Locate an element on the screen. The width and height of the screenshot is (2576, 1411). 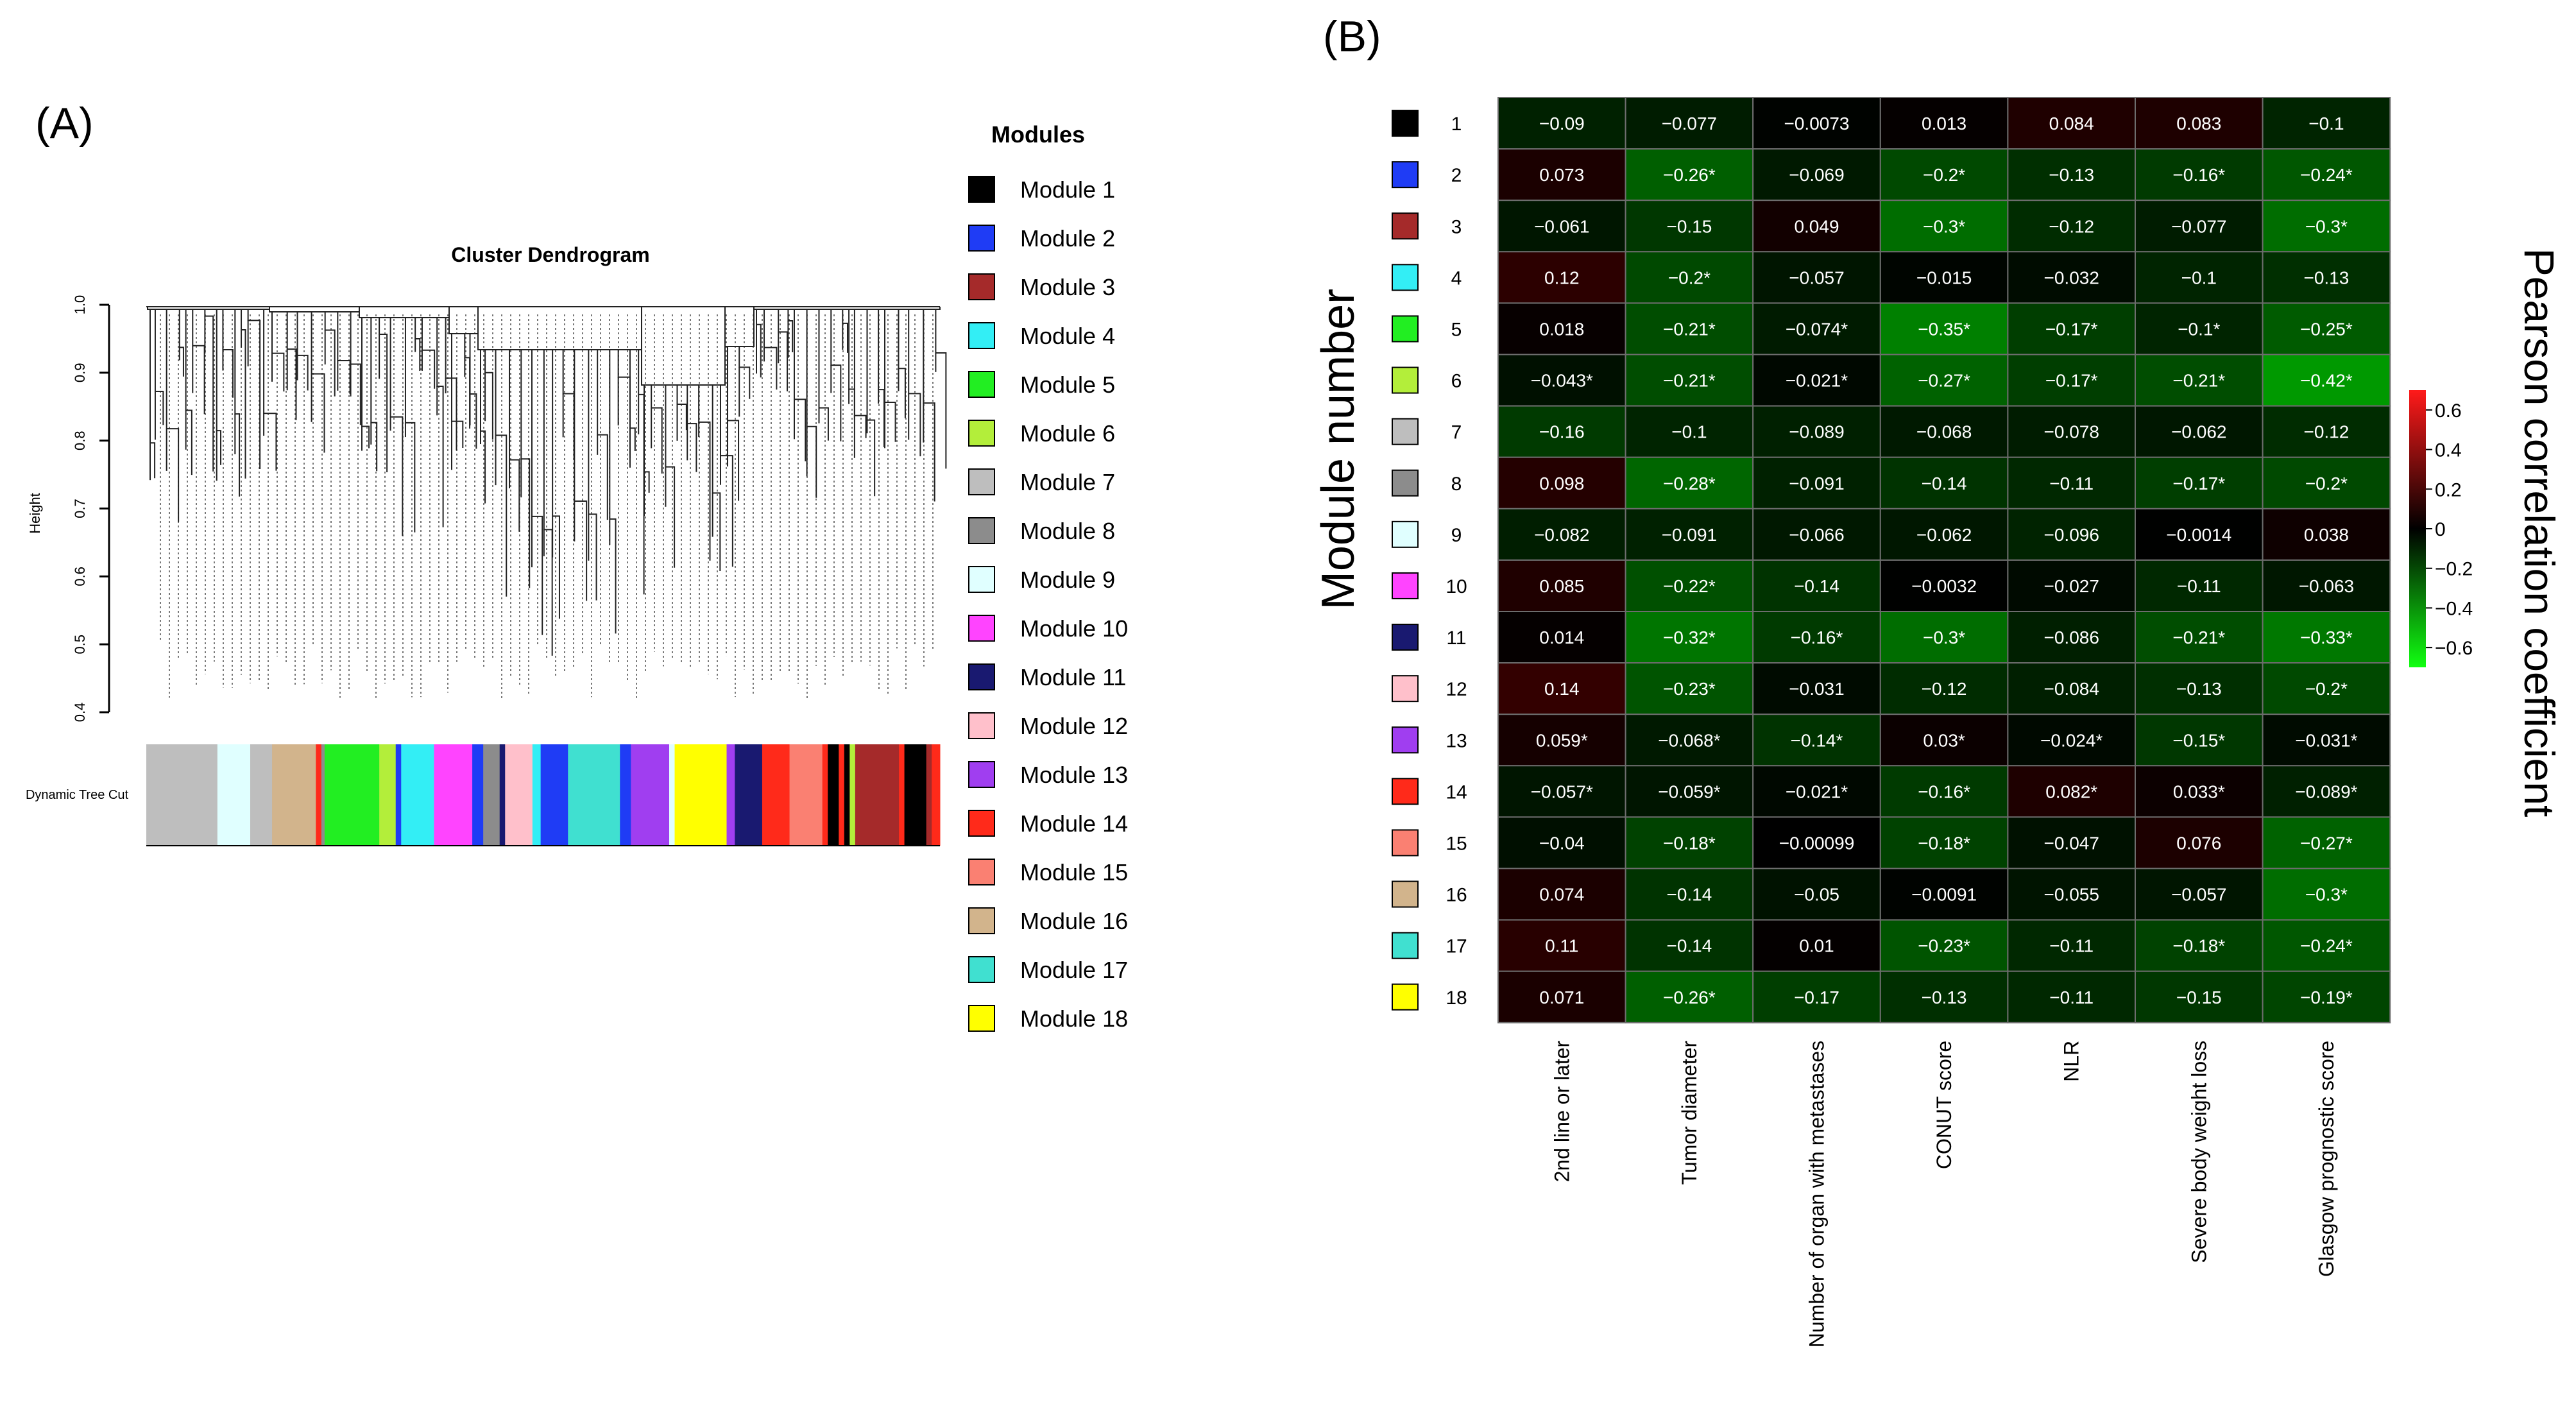
heatmap-cell-label: −0.0091 is located at coordinates (1944, 895).